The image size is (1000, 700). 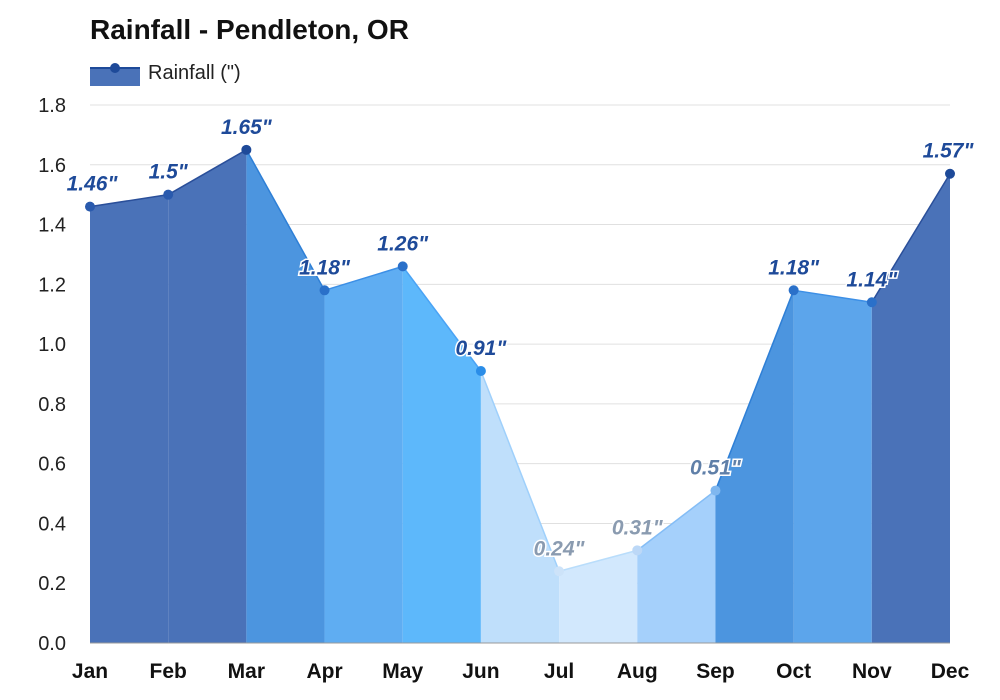 I want to click on y-tick-label: 1.8, so click(x=52, y=106).